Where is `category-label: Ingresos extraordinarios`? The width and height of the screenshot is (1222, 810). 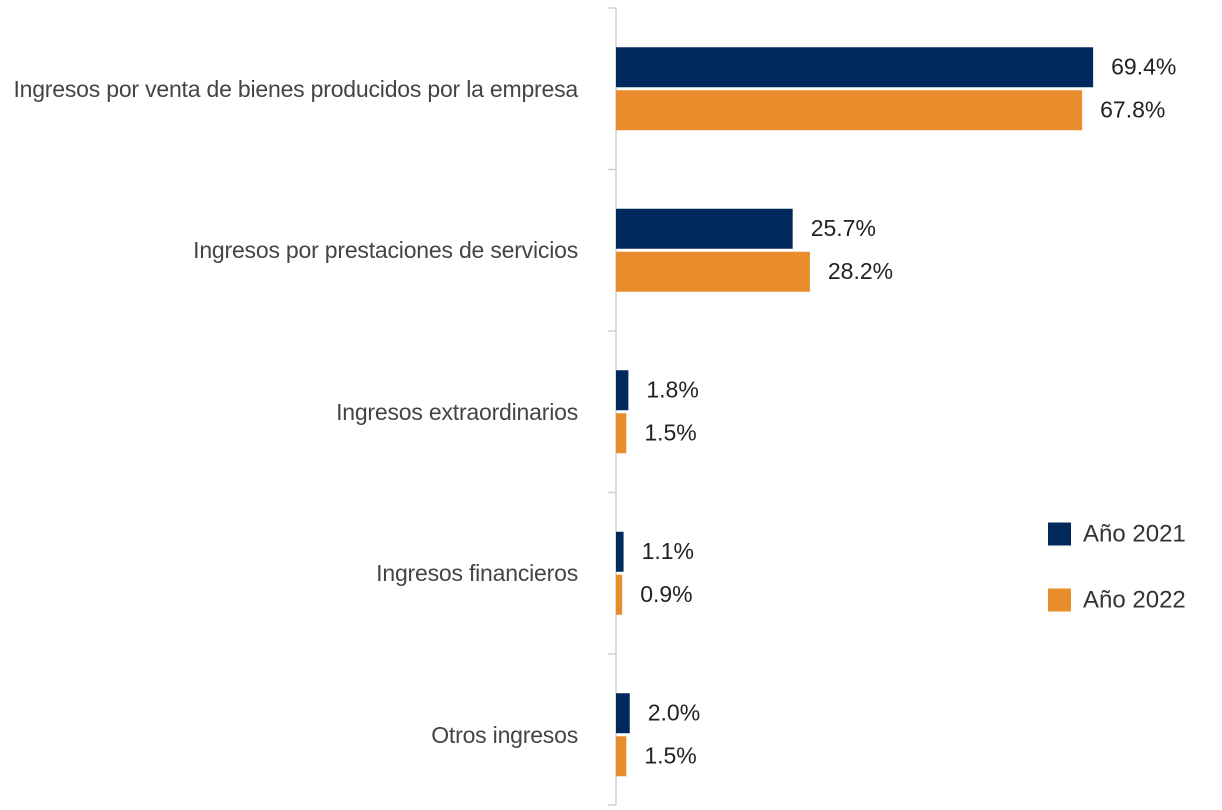
category-label: Ingresos extraordinarios is located at coordinates (457, 411).